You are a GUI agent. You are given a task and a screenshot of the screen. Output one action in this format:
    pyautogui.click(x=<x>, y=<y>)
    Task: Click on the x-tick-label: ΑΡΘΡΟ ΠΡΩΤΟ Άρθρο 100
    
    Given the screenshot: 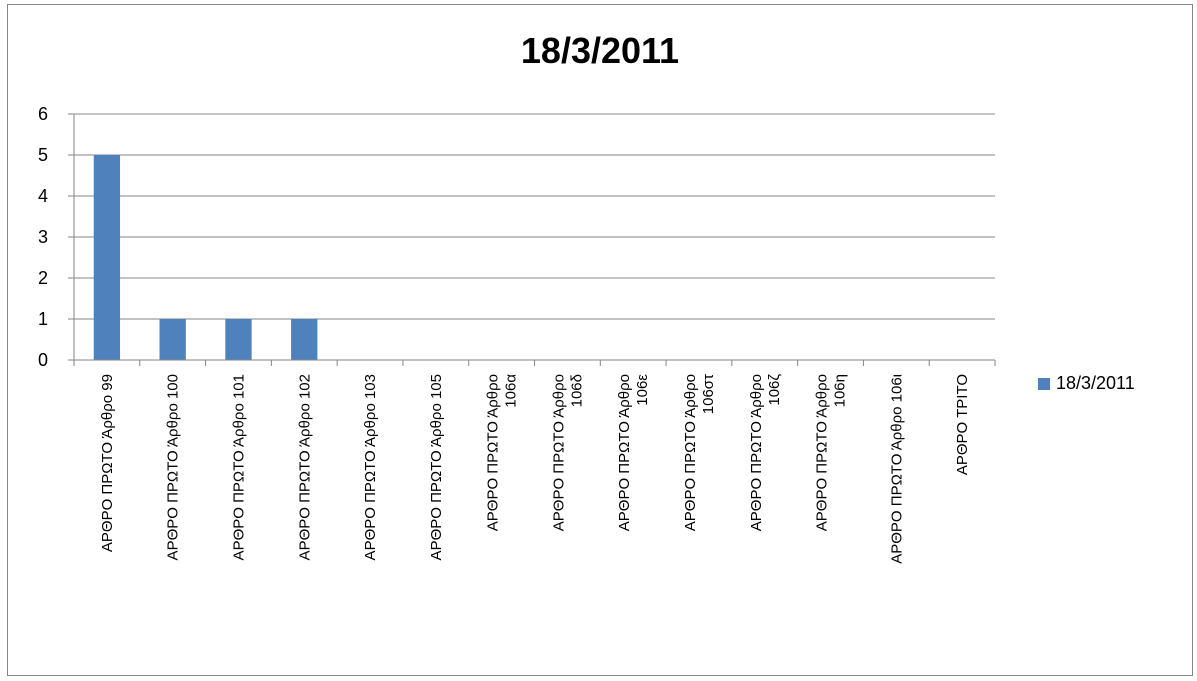 What is the action you would take?
    pyautogui.click(x=173, y=467)
    